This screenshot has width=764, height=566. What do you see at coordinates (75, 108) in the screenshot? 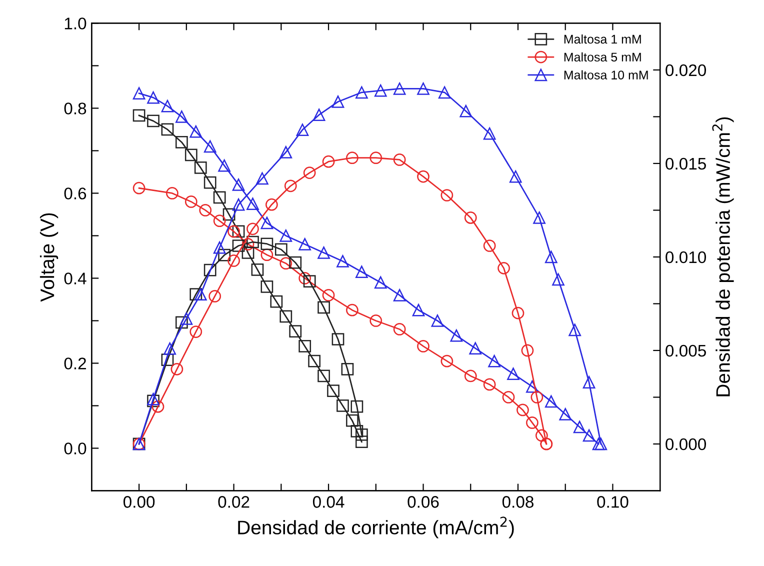
I see `y-tick-label: 0.8` at bounding box center [75, 108].